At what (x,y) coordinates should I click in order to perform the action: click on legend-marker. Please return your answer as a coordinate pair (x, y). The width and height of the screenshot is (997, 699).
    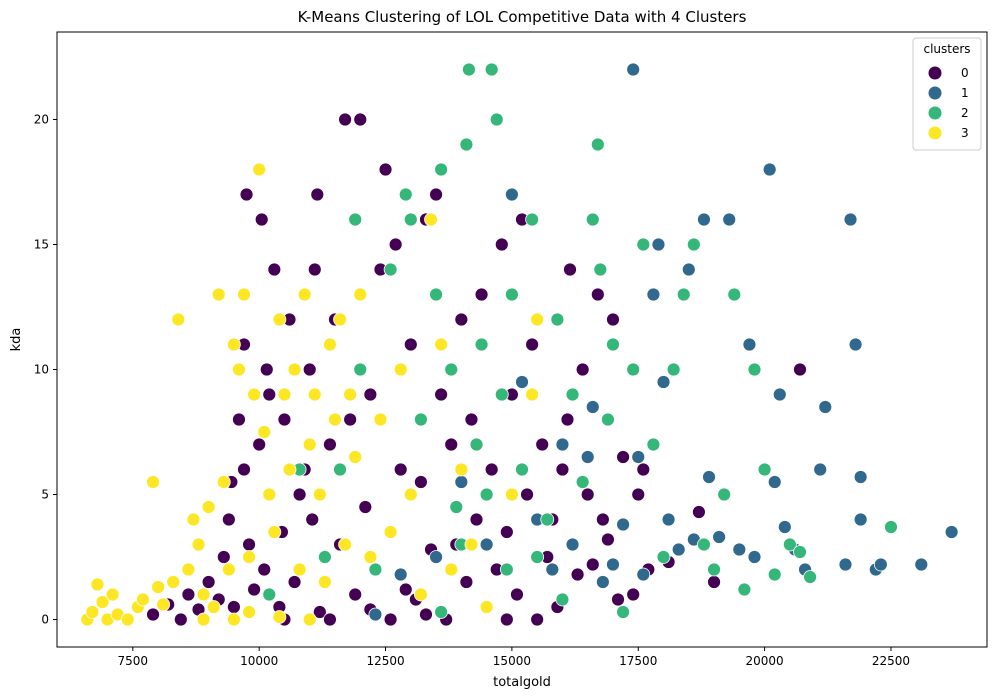
    Looking at the image, I should click on (935, 133).